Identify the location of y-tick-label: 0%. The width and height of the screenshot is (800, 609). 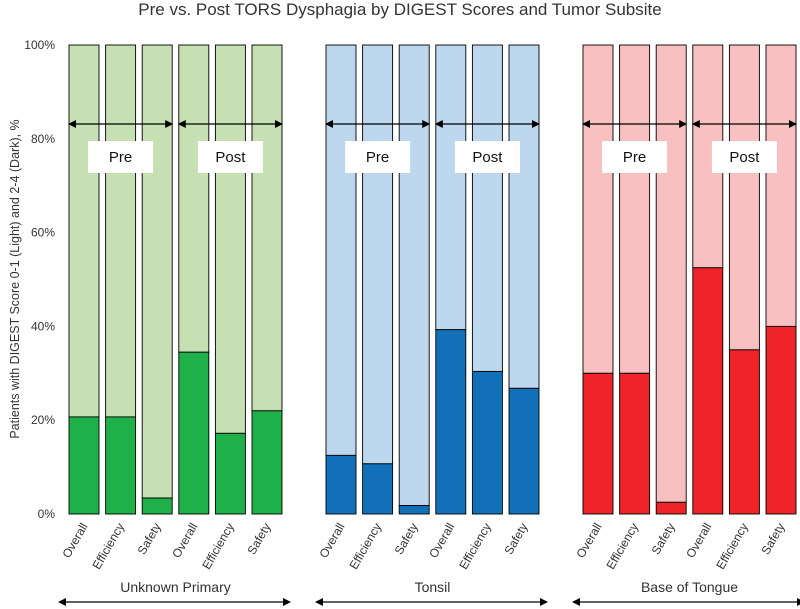
(47, 514).